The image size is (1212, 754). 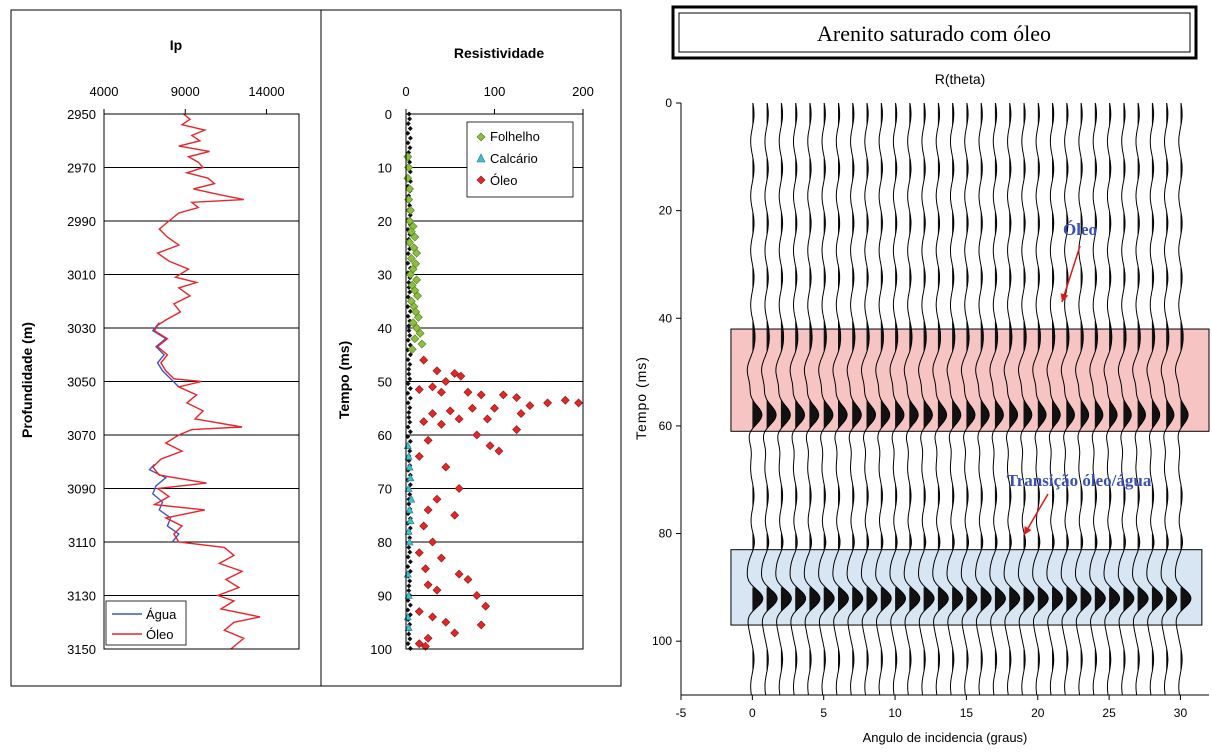 What do you see at coordinates (681, 713) in the screenshot?
I see `seismic-x-tick-label: -5` at bounding box center [681, 713].